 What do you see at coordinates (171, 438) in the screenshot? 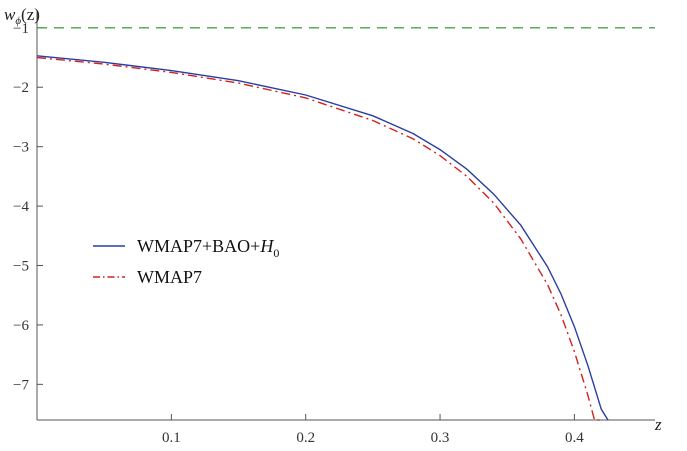
I see `x-tick-label: 0.1` at bounding box center [171, 438].